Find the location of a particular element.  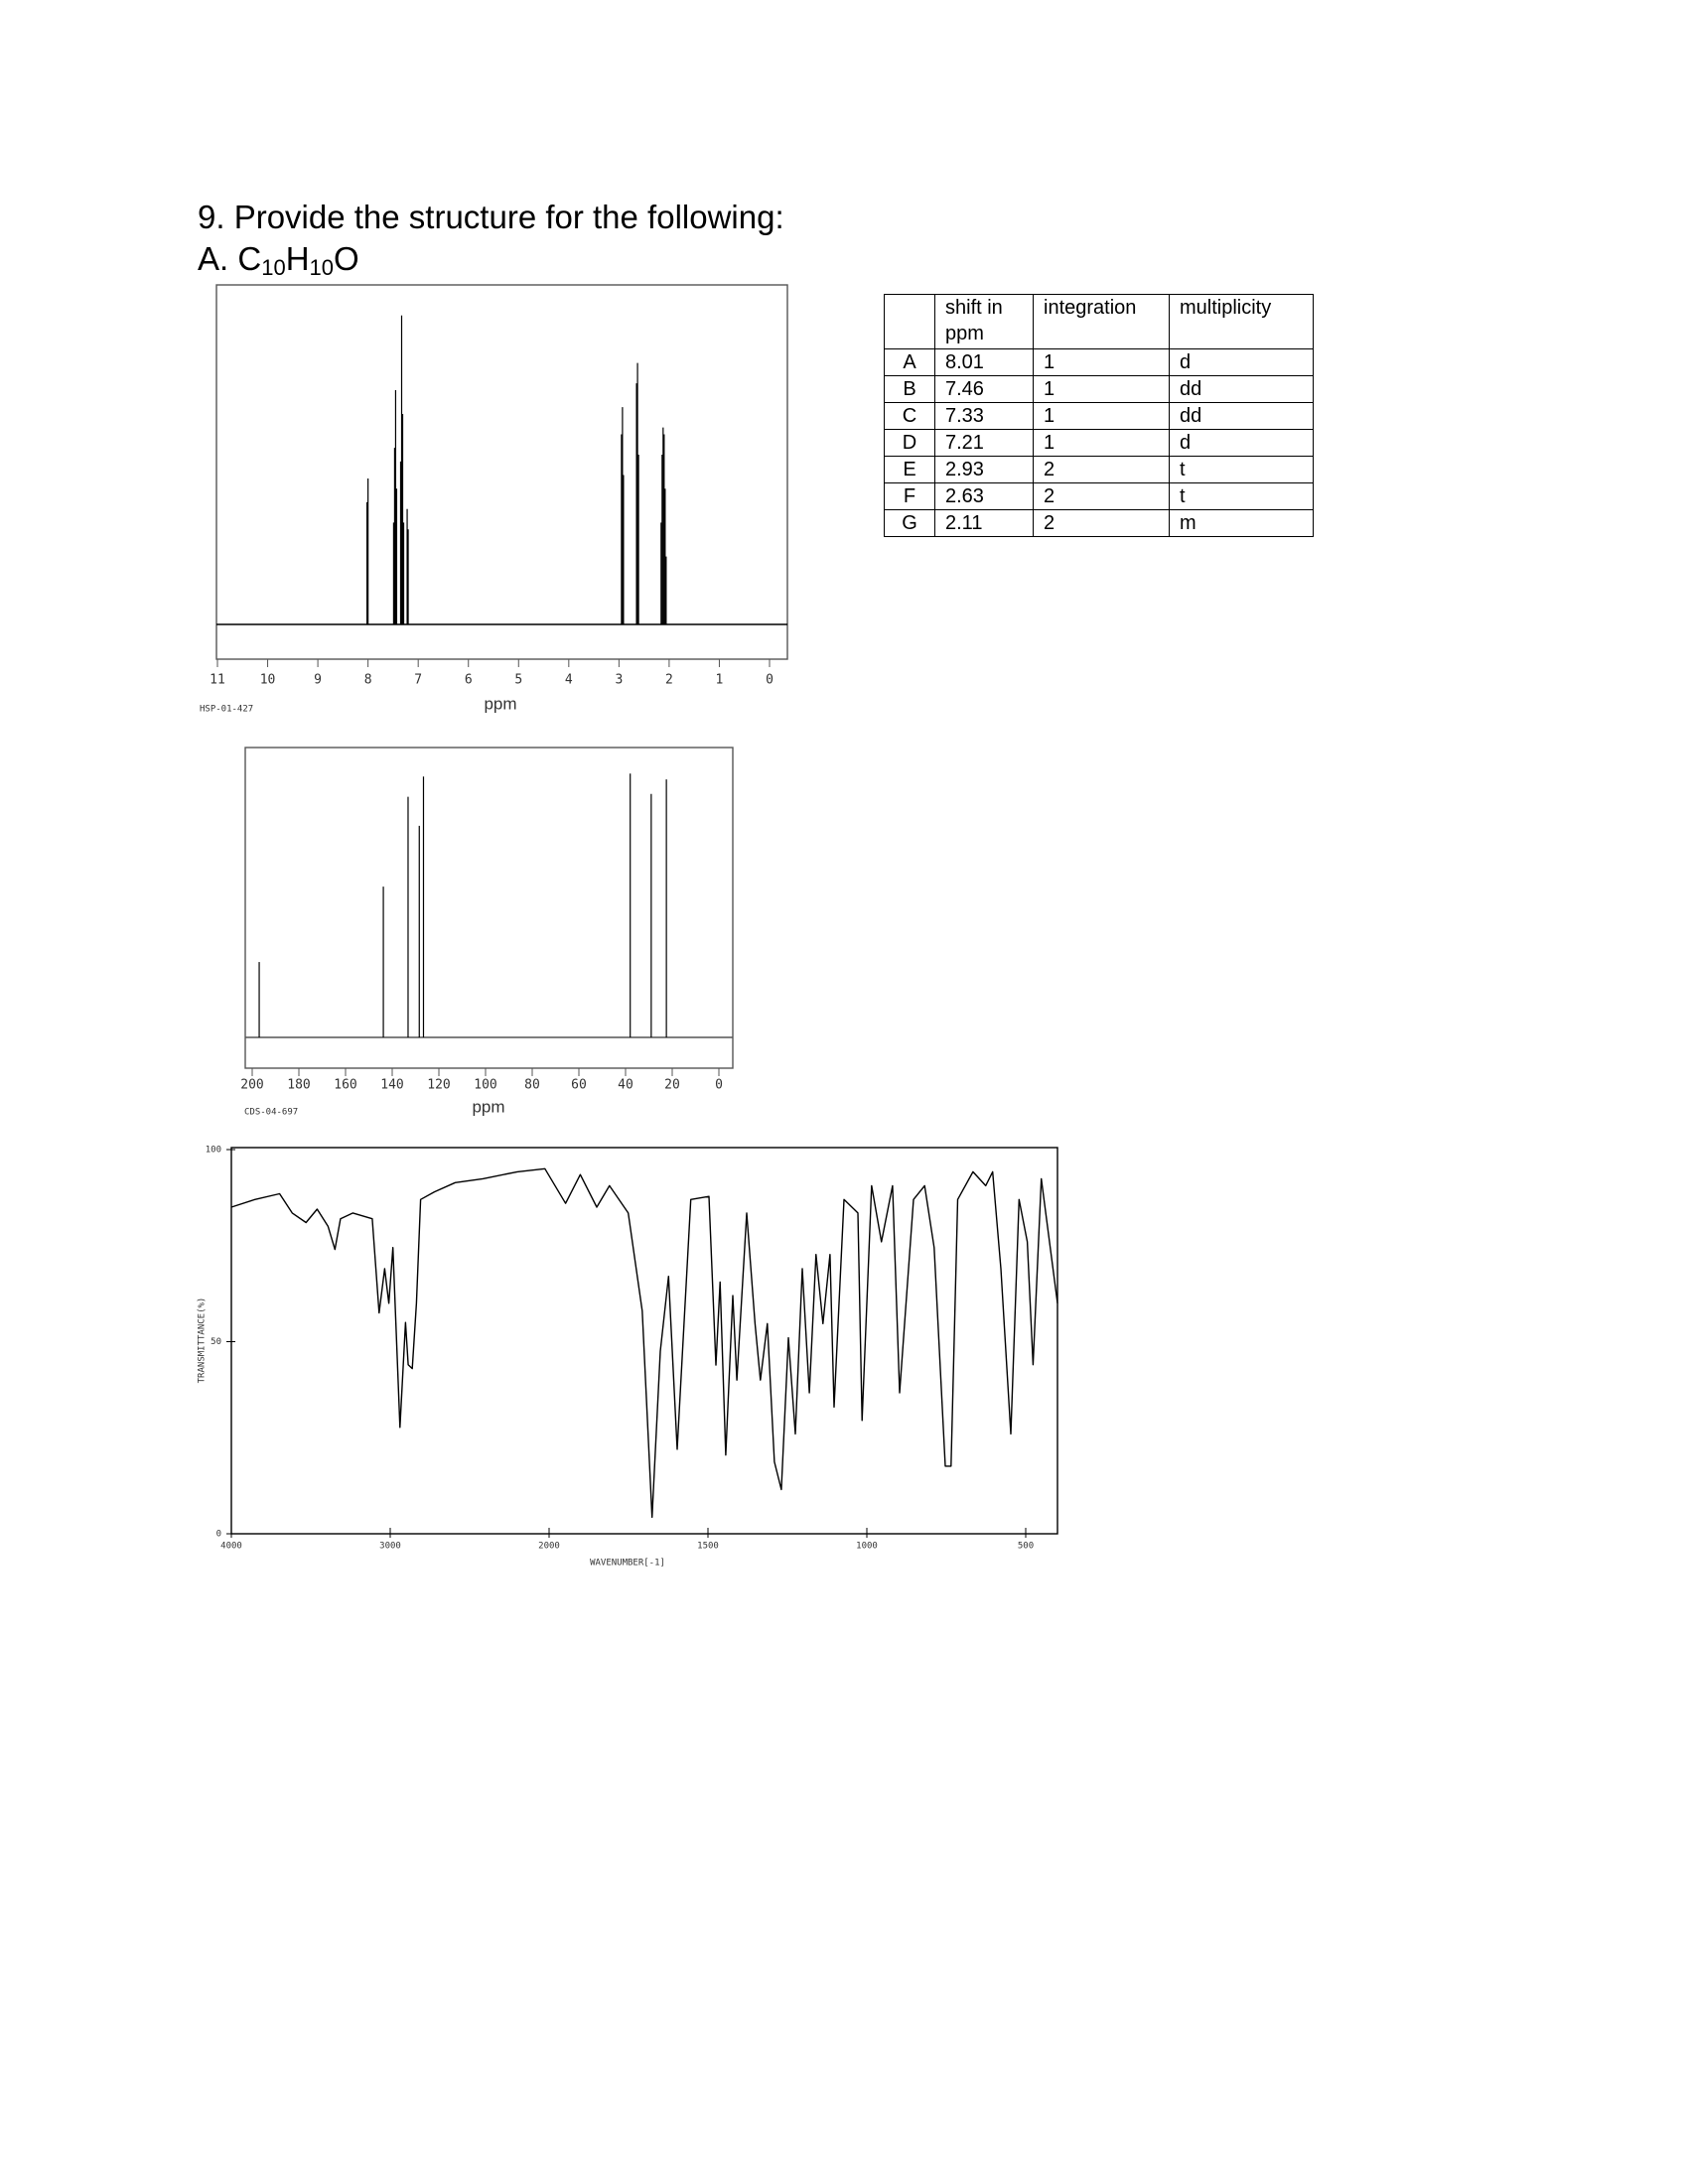

x-tick-label: 3 is located at coordinates (619, 680).